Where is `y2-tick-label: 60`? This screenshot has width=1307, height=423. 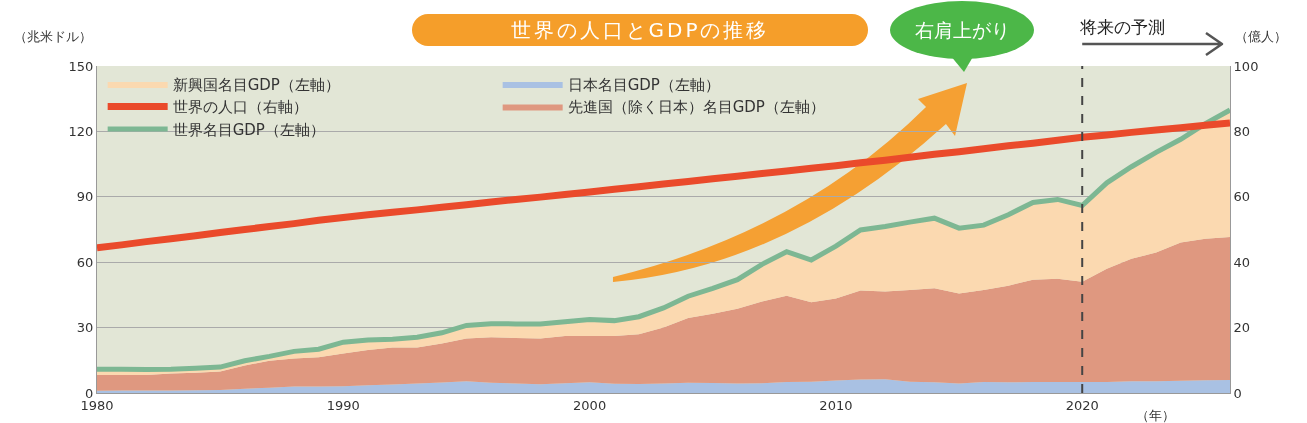
y2-tick-label: 60 is located at coordinates (1242, 197).